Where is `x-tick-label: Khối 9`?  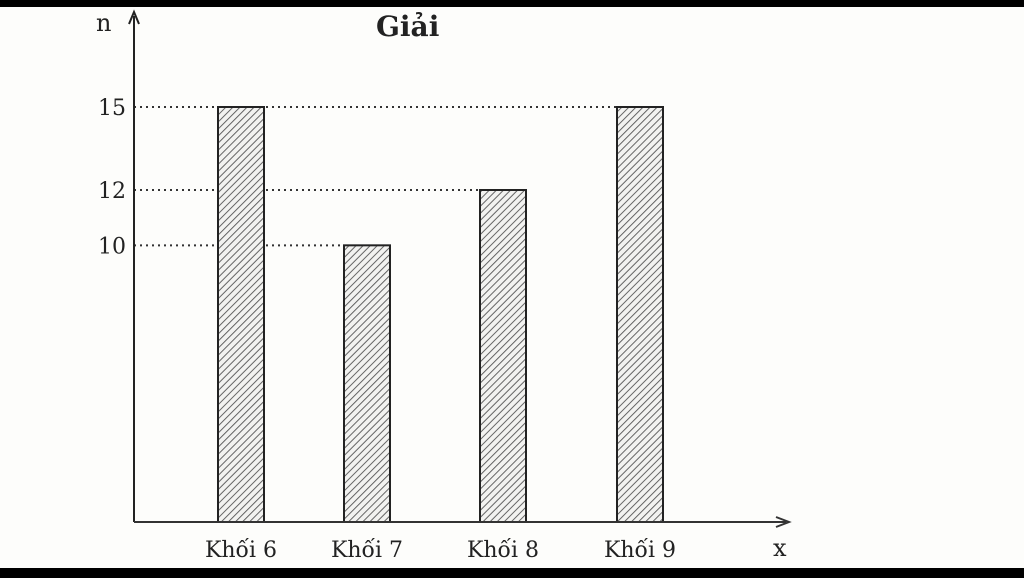
x-tick-label: Khối 9 is located at coordinates (640, 550).